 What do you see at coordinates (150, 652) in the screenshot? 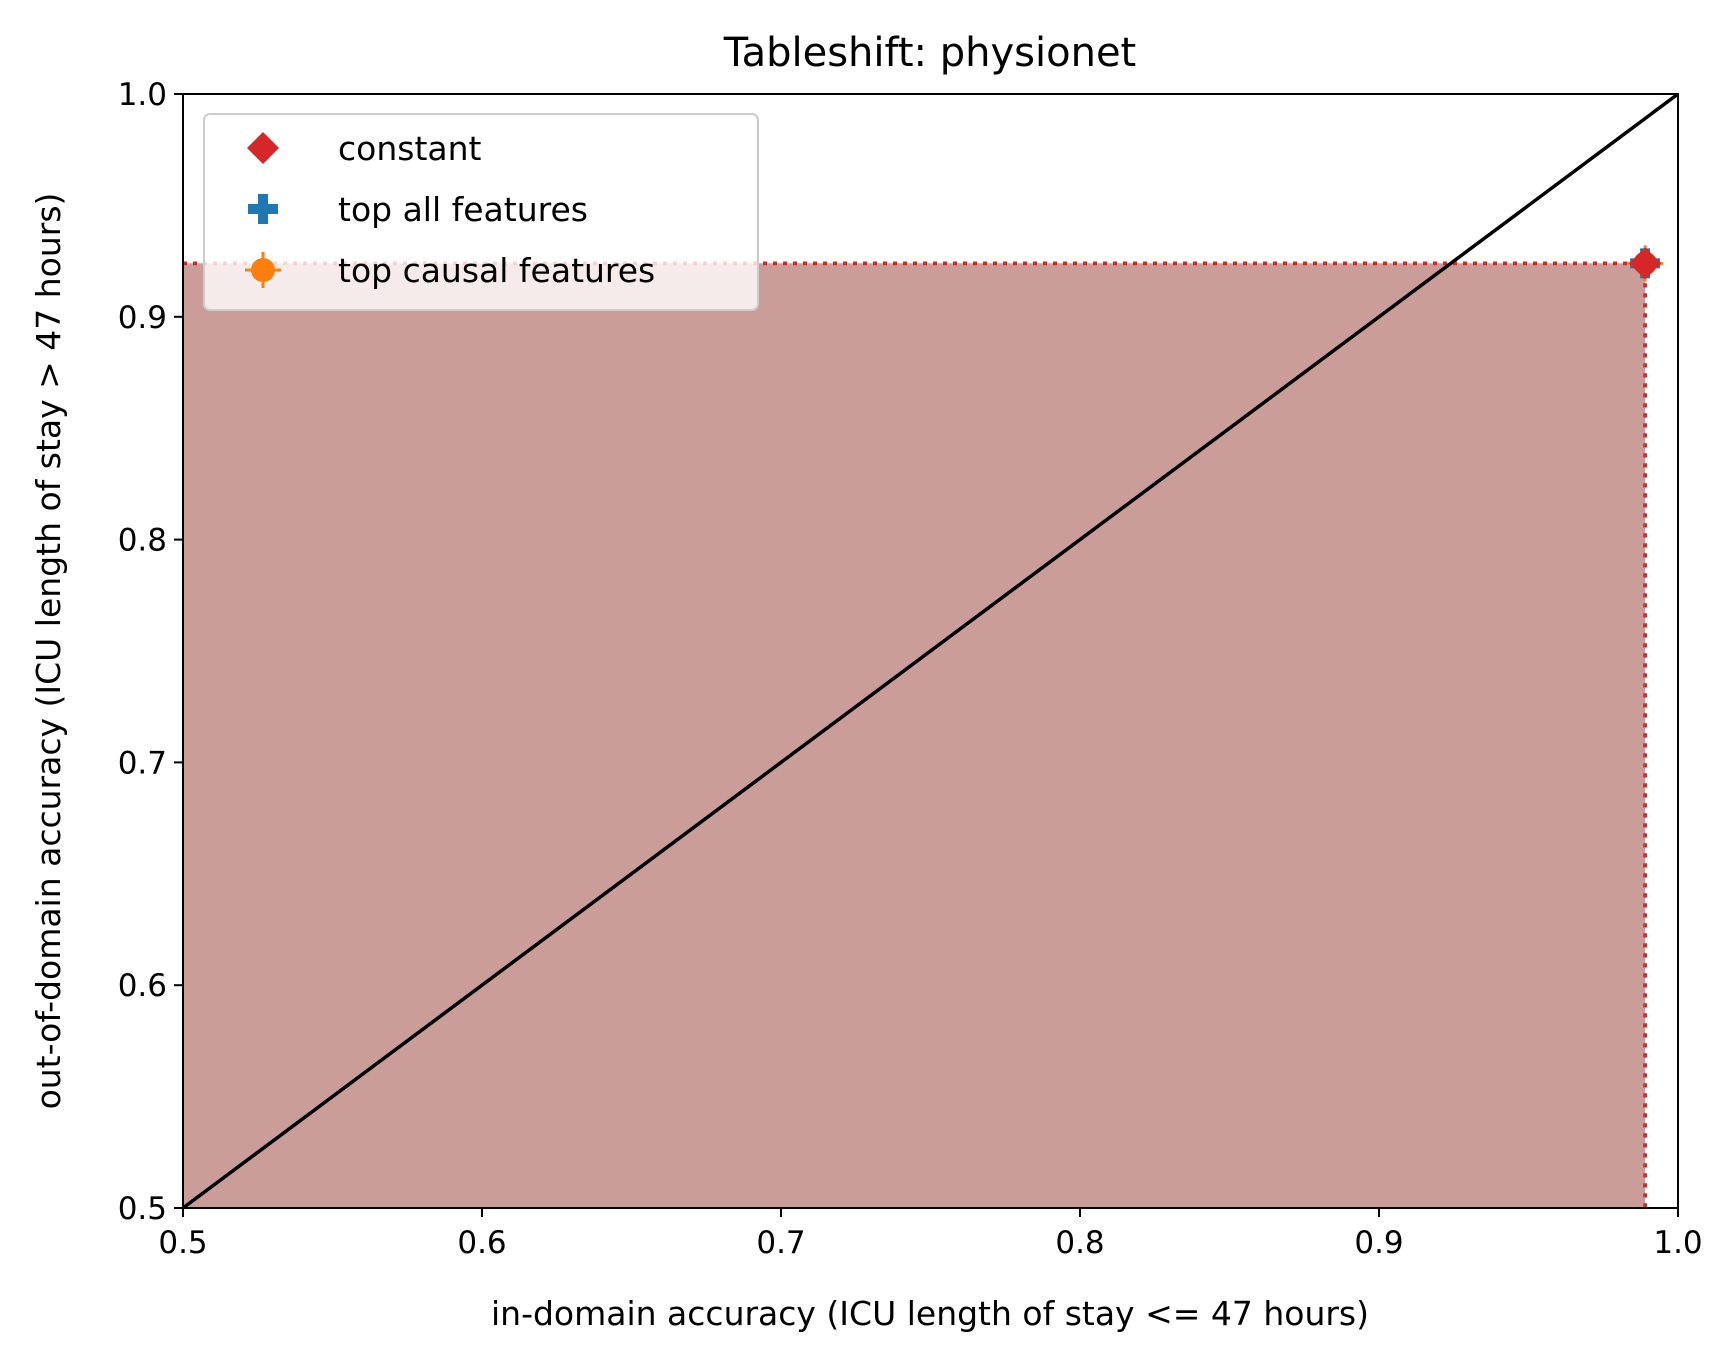
I see `y-axis-ticks: 0.5 0.6 0.7 0.8 0.9 1.0` at bounding box center [150, 652].